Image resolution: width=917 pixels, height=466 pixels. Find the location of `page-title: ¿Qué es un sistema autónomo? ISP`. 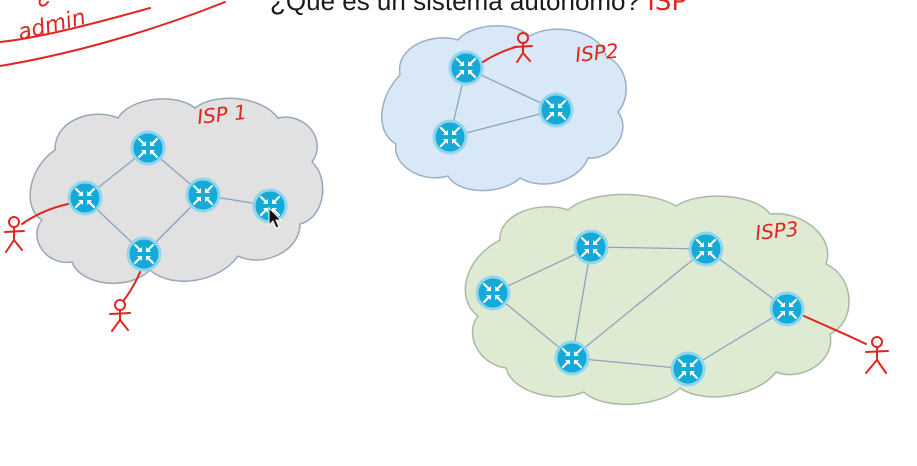

page-title: ¿Qué es un sistema autónomo? ISP is located at coordinates (485, 8).